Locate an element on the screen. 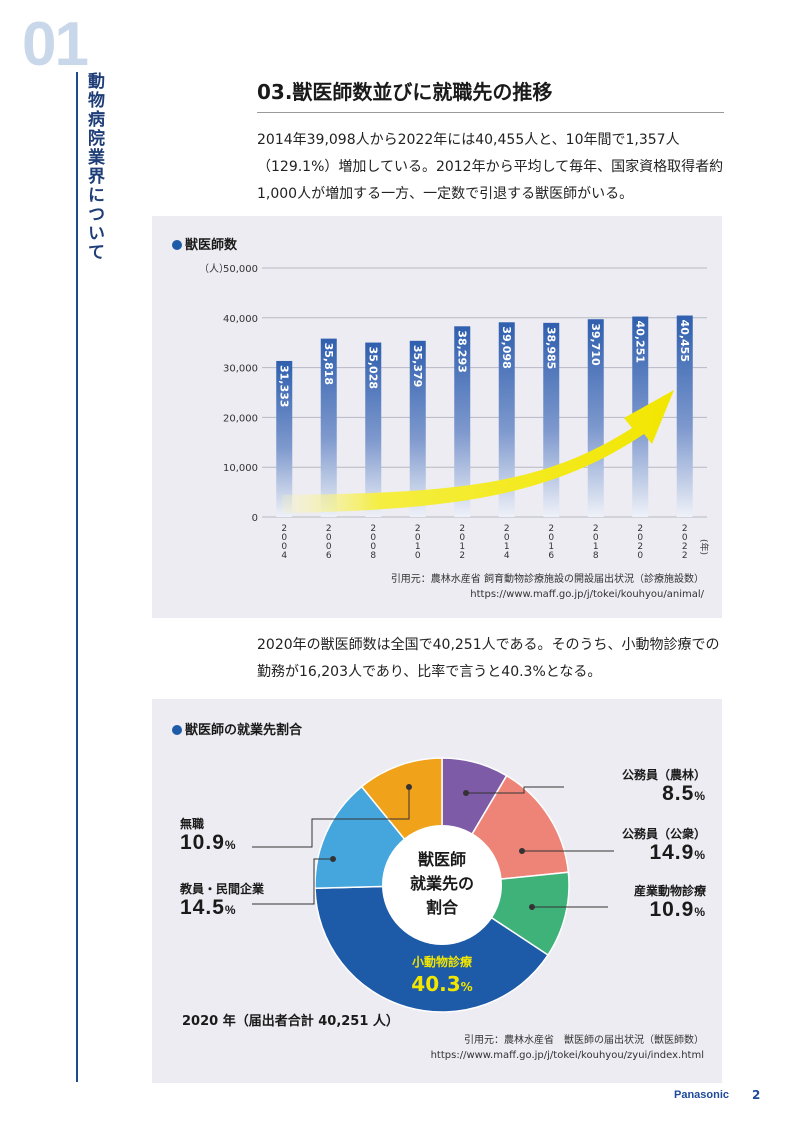 Image resolution: width=800 pixels, height=1131 pixels. y-axis-label: （人） is located at coordinates (214, 269).